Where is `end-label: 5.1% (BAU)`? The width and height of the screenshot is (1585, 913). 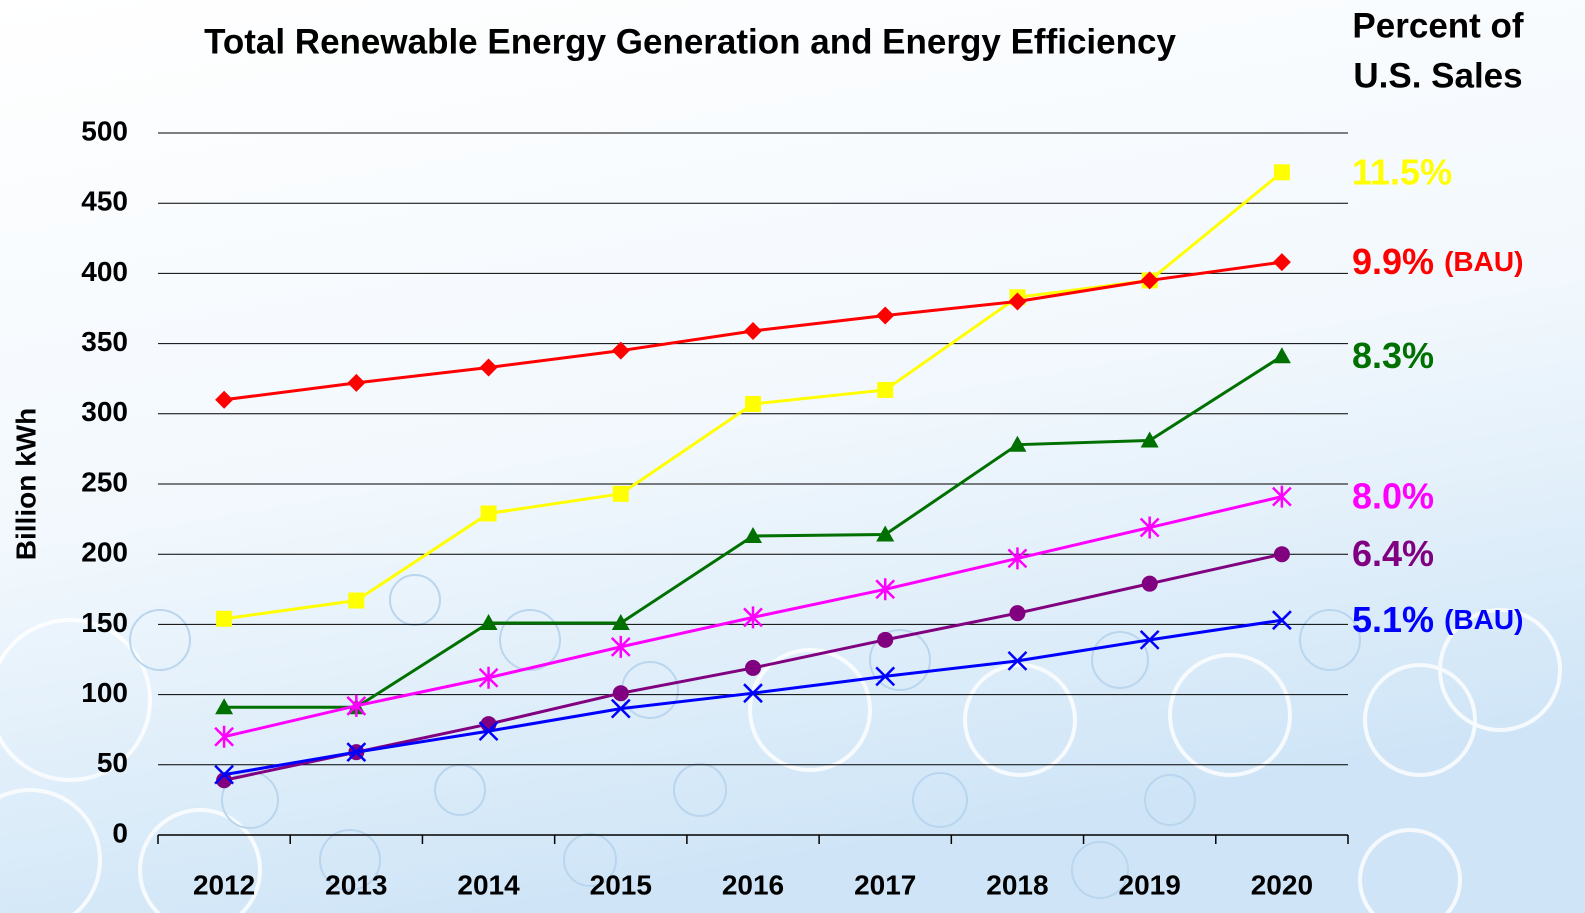 end-label: 5.1% (BAU) is located at coordinates (1437, 619).